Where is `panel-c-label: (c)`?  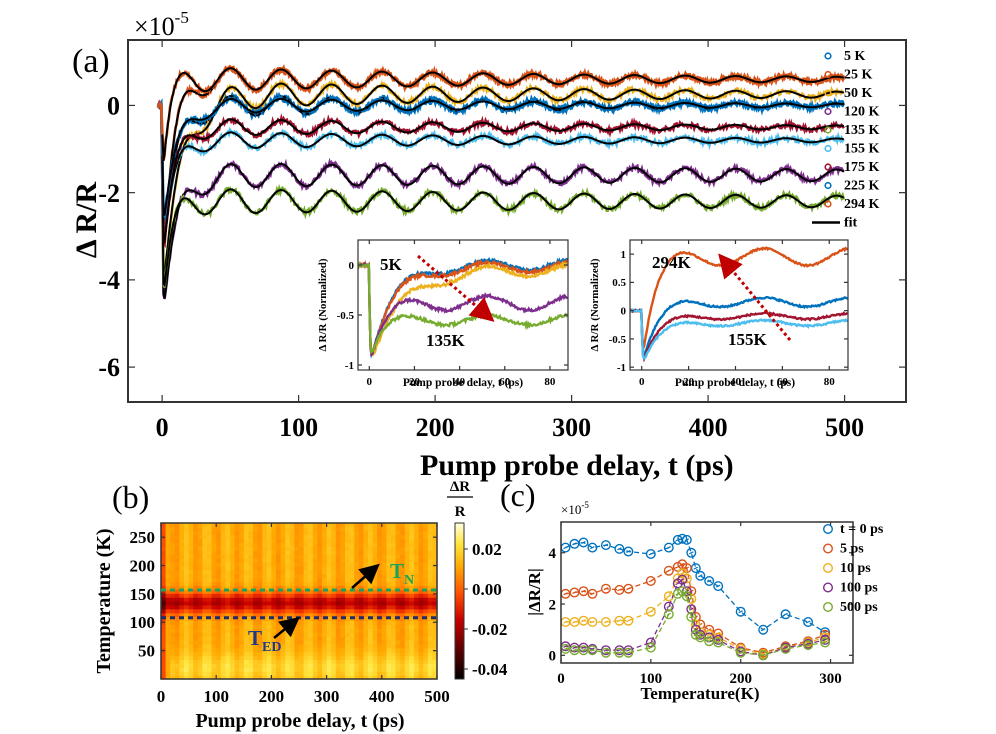 panel-c-label: (c) is located at coordinates (518, 495).